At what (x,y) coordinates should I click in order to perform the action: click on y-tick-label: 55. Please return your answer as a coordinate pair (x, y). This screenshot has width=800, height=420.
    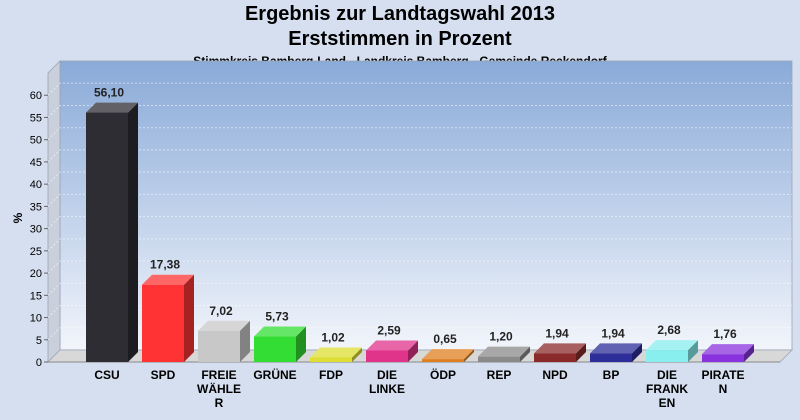
    Looking at the image, I should click on (36, 118).